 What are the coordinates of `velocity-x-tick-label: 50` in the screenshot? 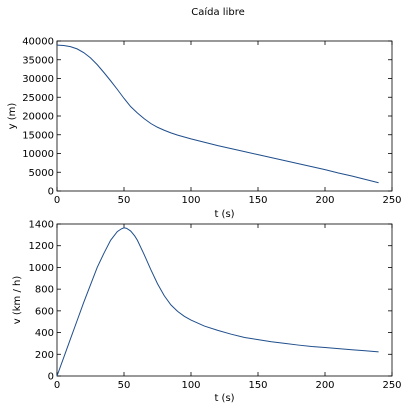 It's located at (124, 385).